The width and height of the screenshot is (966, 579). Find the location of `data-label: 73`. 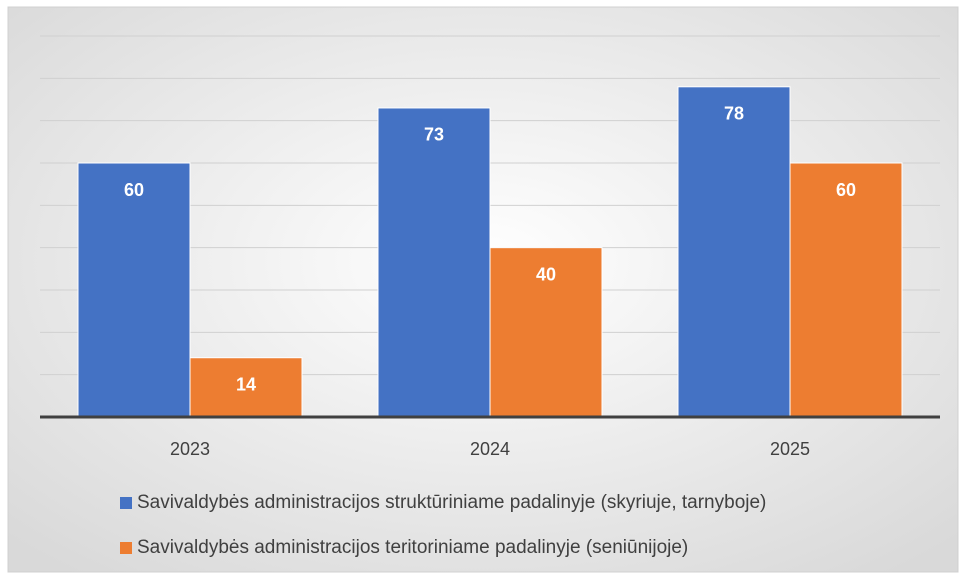

data-label: 73 is located at coordinates (434, 135).